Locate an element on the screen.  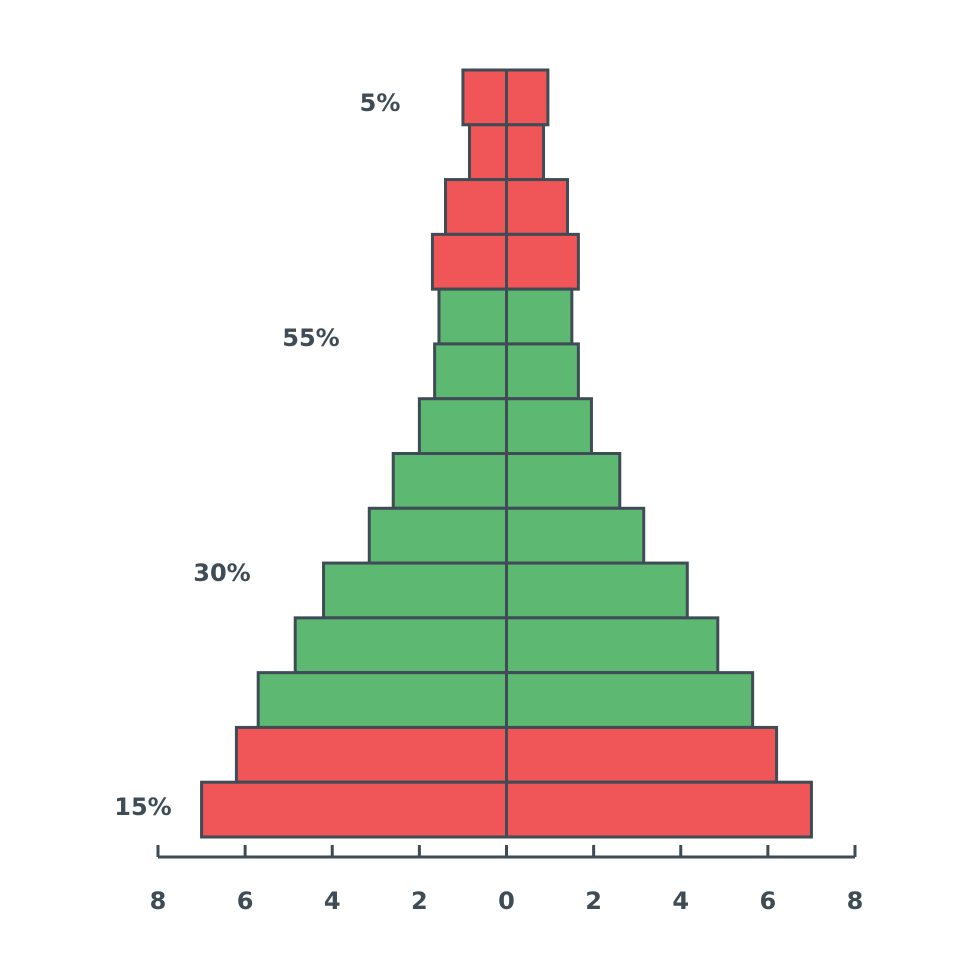
x-tick-label: 0 is located at coordinates (506, 901).